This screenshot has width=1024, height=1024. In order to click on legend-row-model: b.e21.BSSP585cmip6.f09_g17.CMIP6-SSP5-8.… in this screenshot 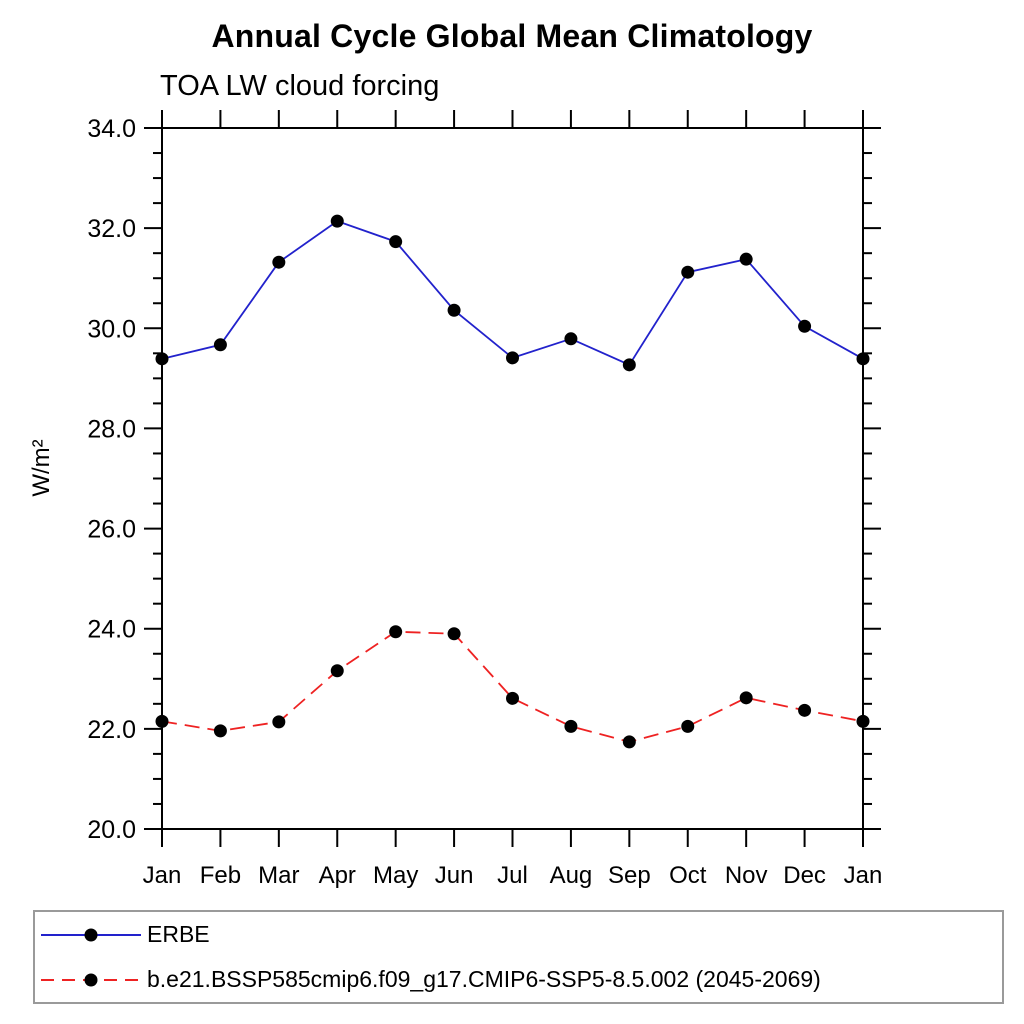, I will do `click(518, 980)`.